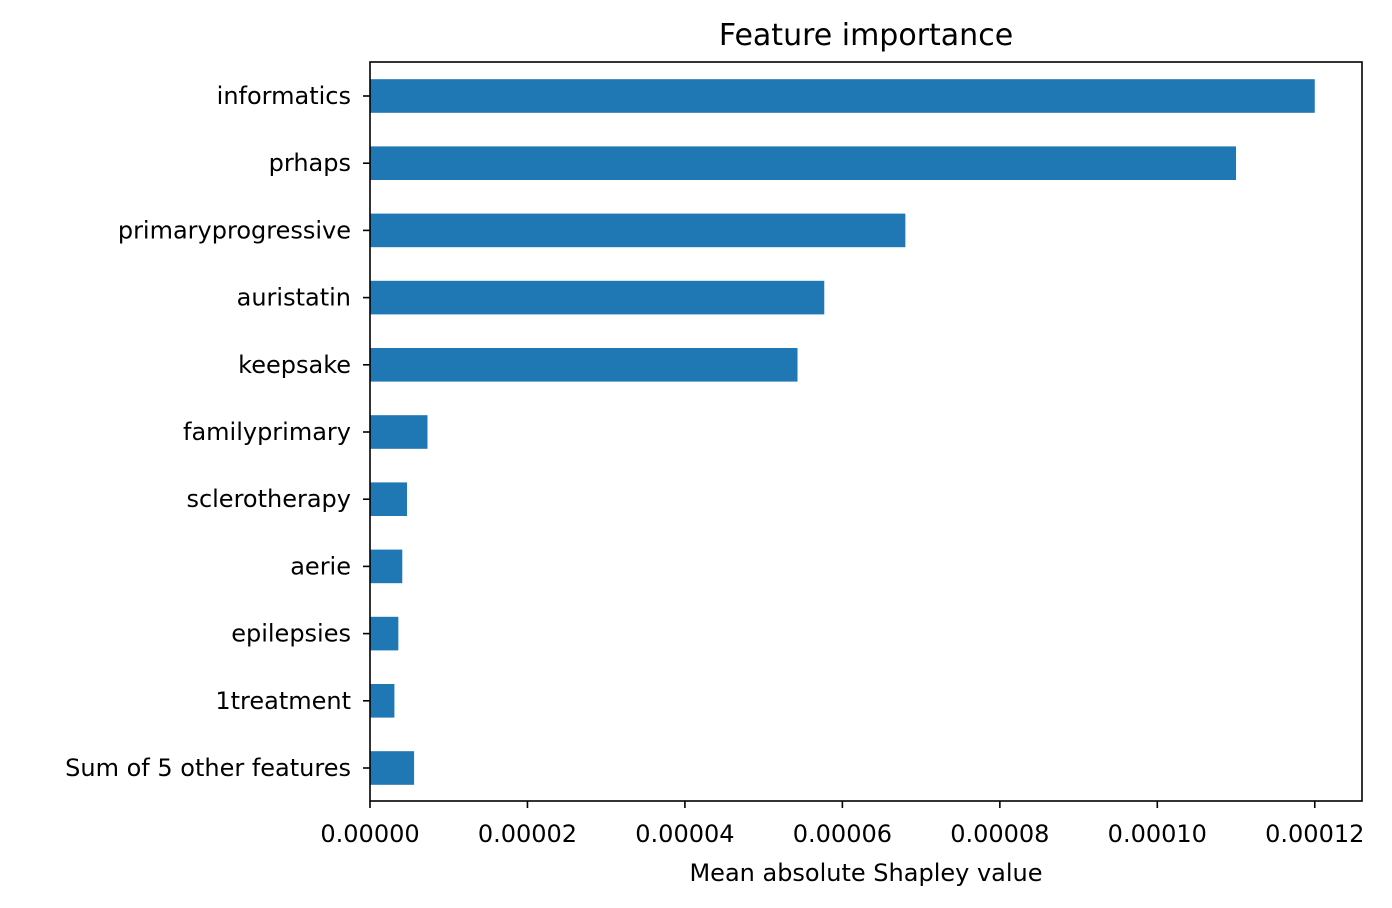 This screenshot has height=908, width=1392. Describe the element at coordinates (865, 873) in the screenshot. I see `x-axis-label: Mean absolute Shapley value` at that location.